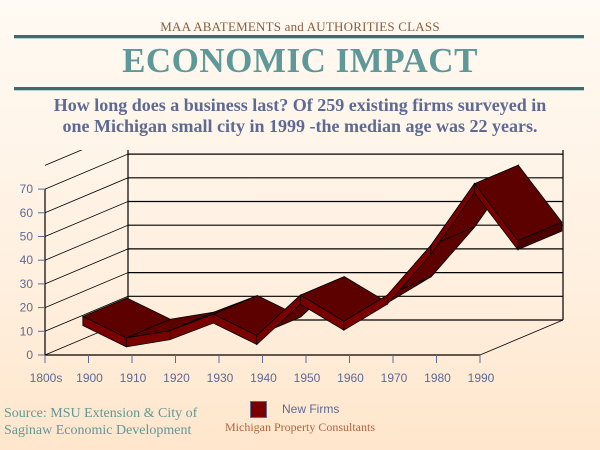 This screenshot has width=600, height=450. Describe the element at coordinates (27, 331) in the screenshot. I see `y-tick-label: 10` at that location.